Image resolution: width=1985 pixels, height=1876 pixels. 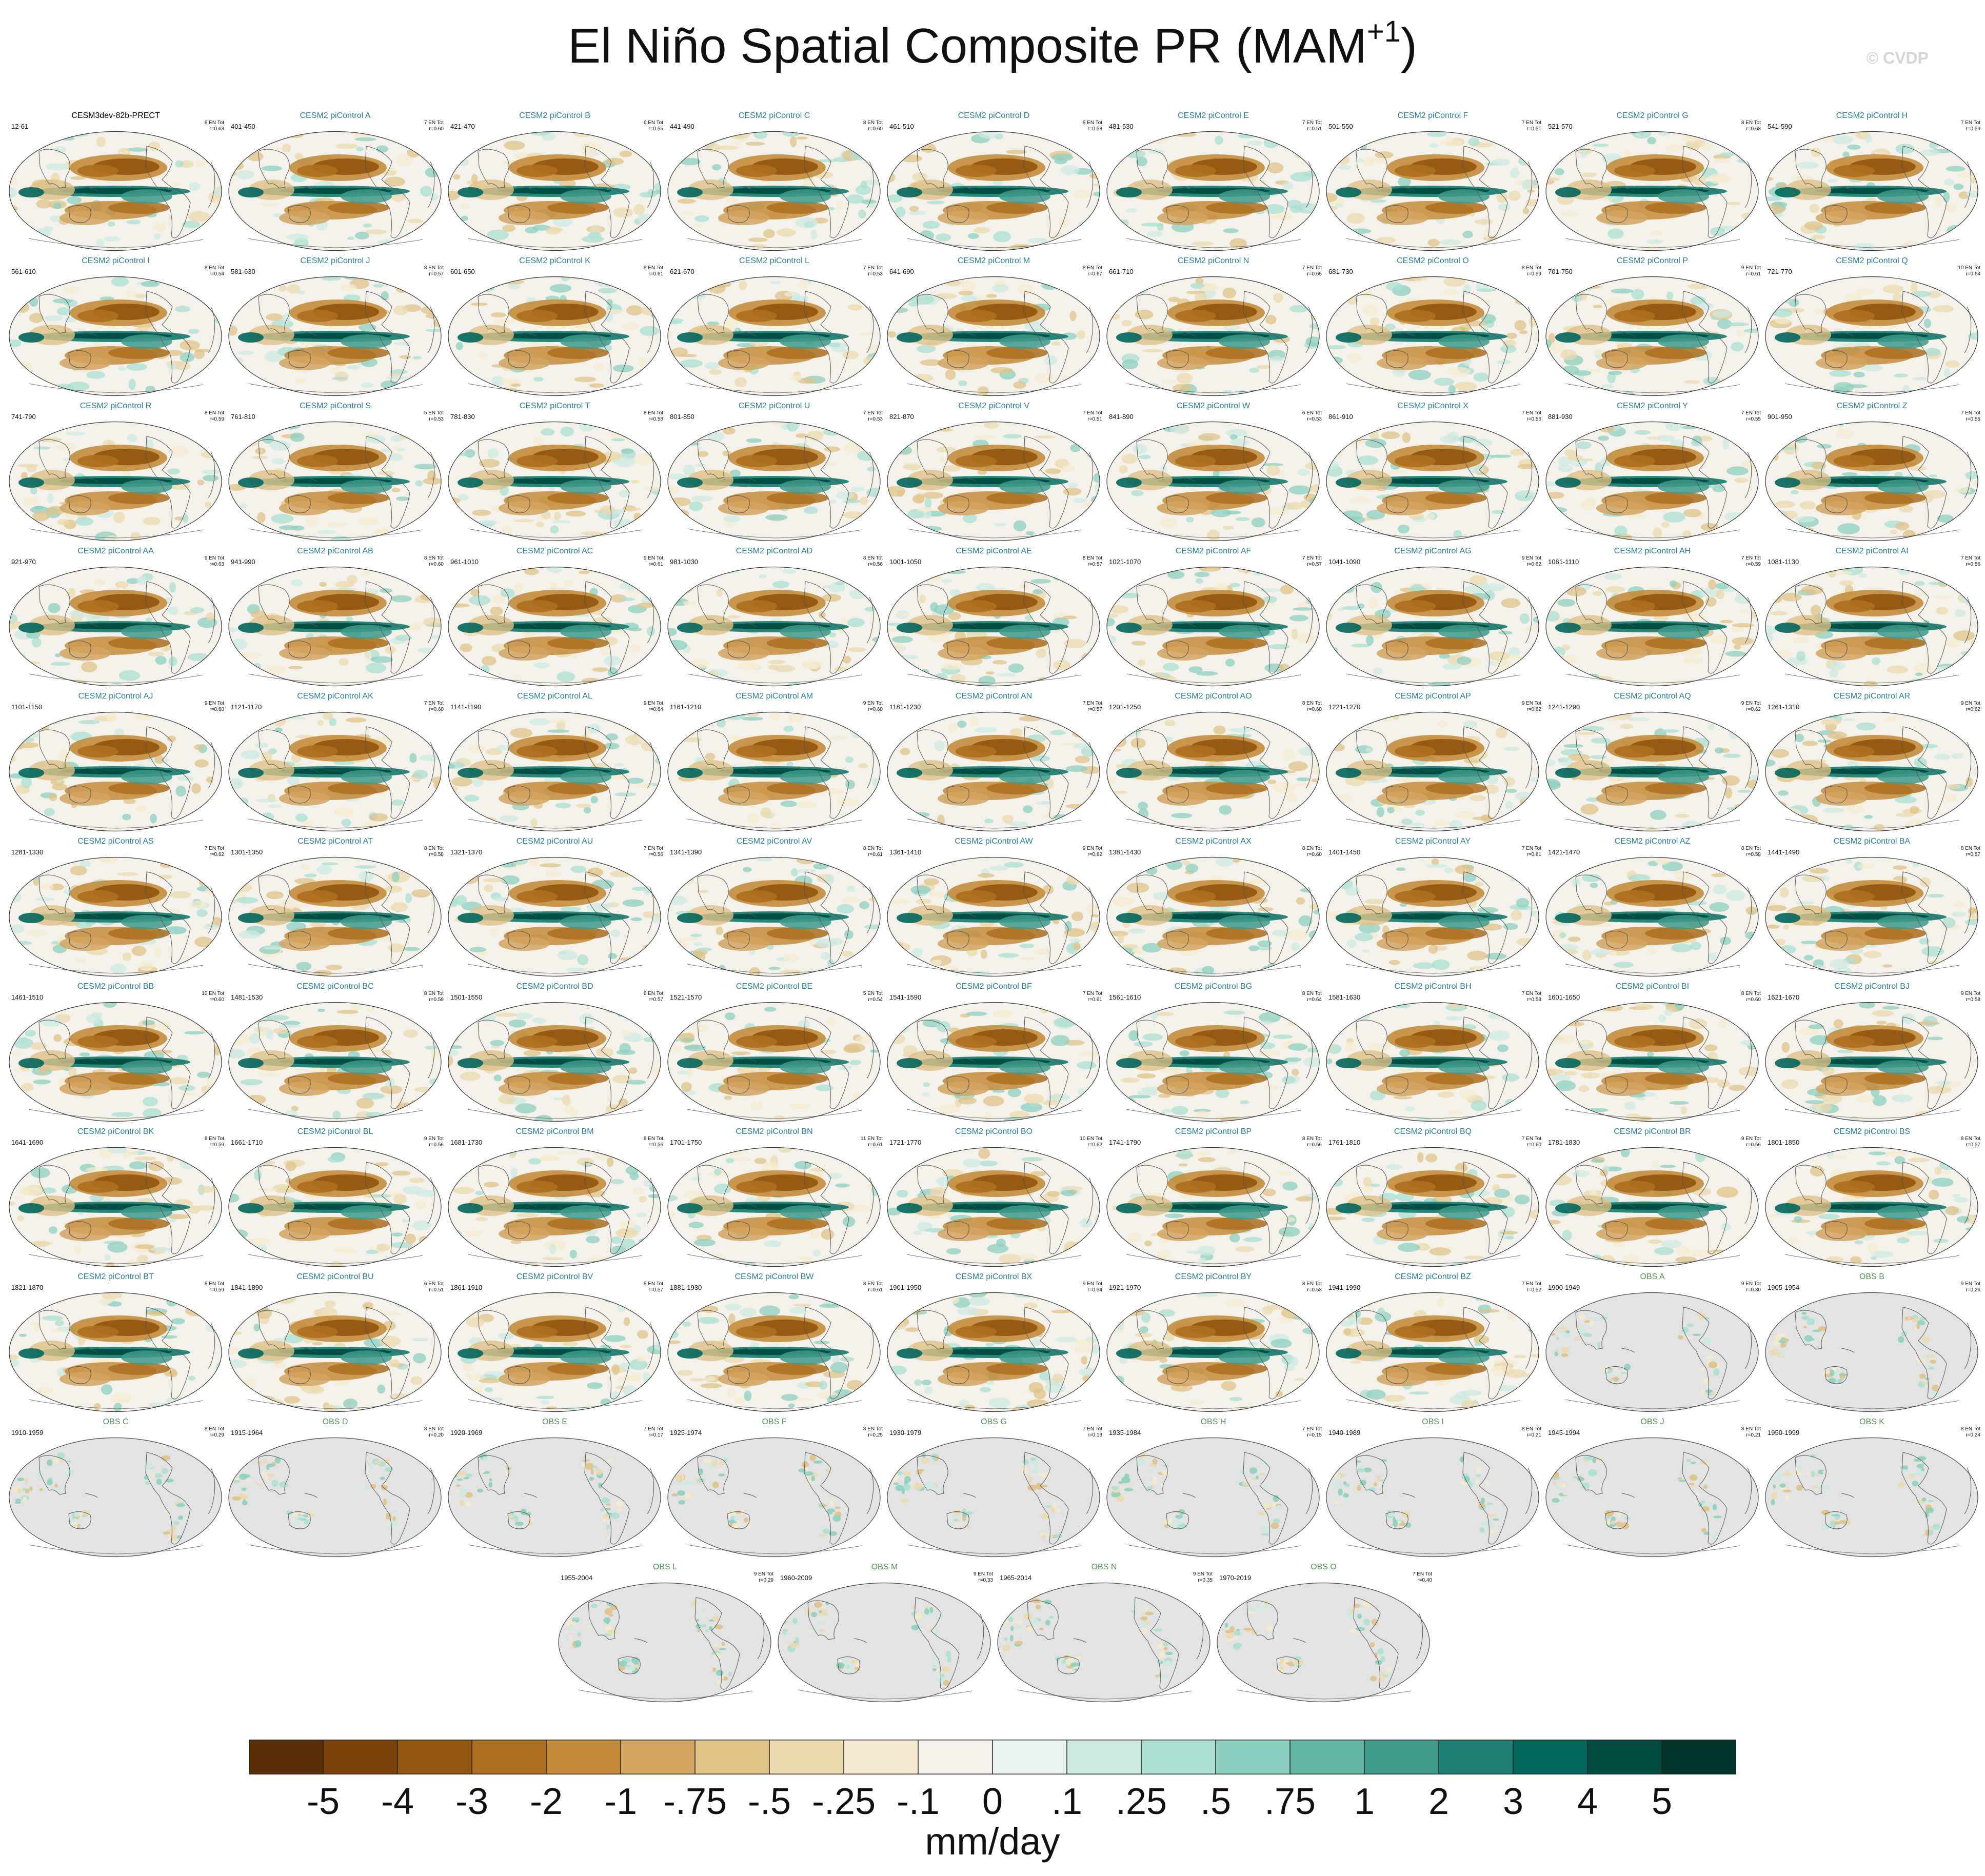 I want to click on map-panel: CESM2 piControl H 541-590 7 EN Tot r=0.59, so click(x=1871, y=183).